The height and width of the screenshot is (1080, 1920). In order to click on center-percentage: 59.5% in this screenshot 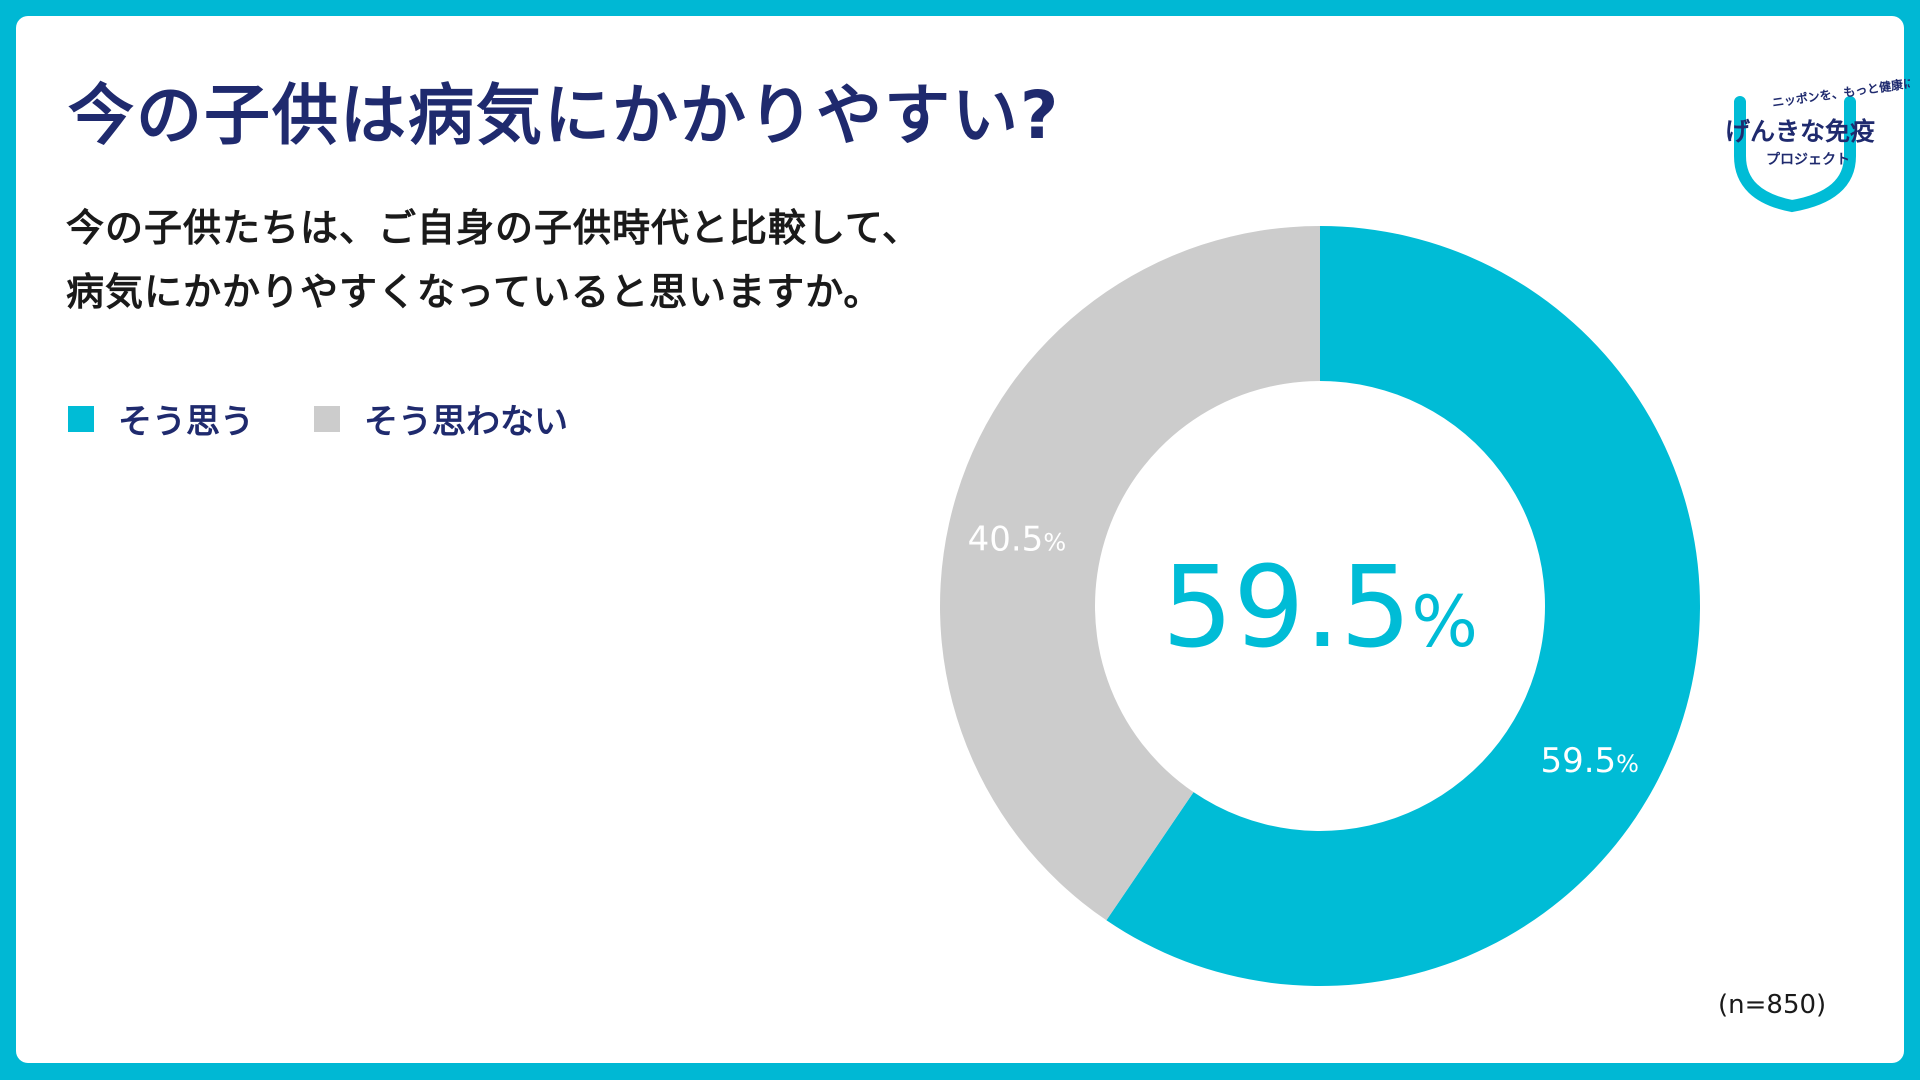, I will do `click(1320, 608)`.